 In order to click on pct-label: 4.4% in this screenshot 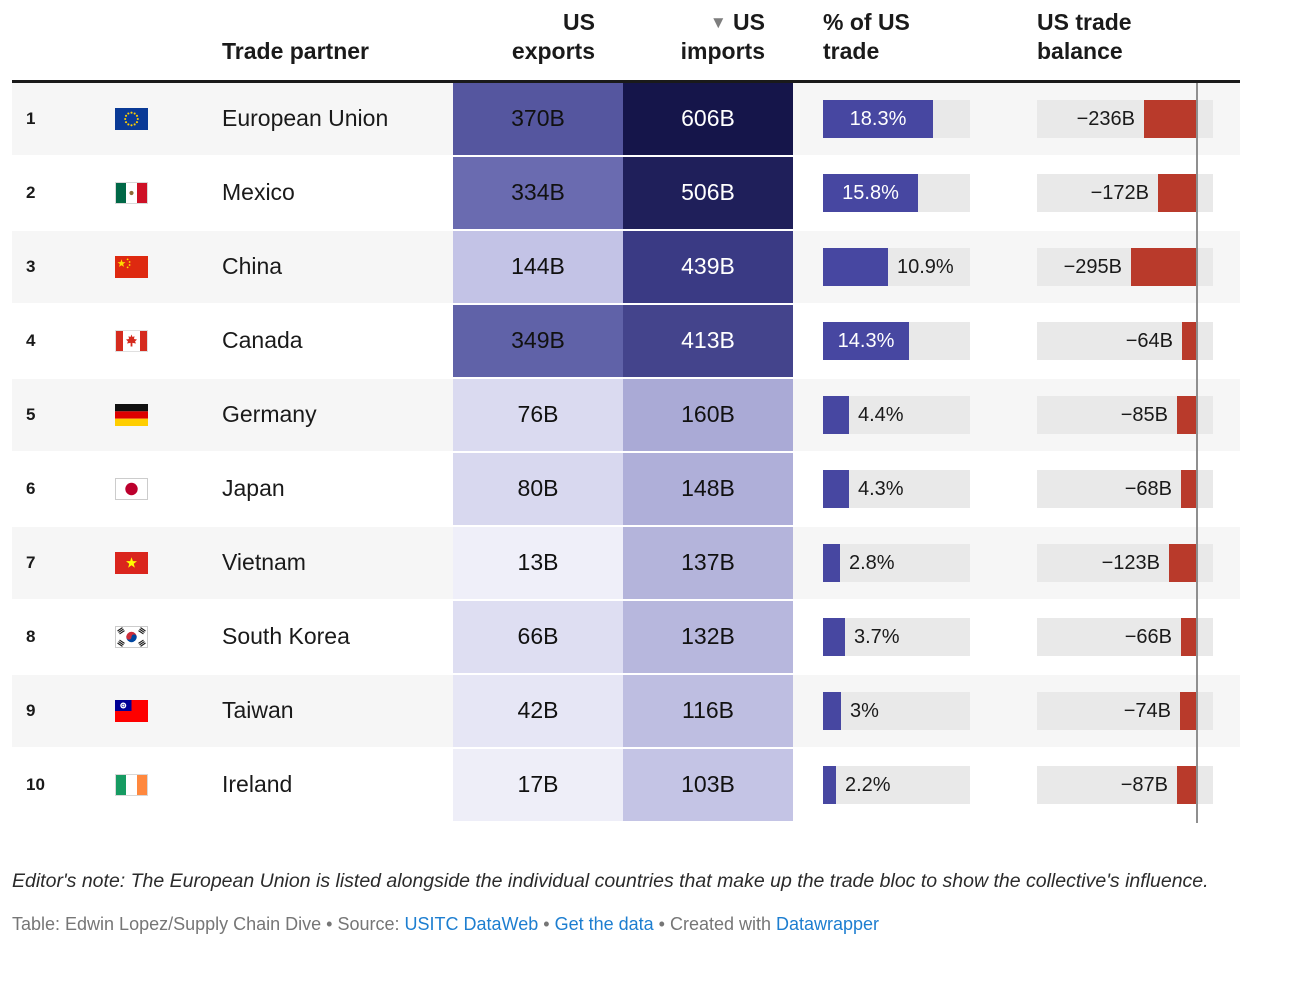, I will do `click(881, 414)`.